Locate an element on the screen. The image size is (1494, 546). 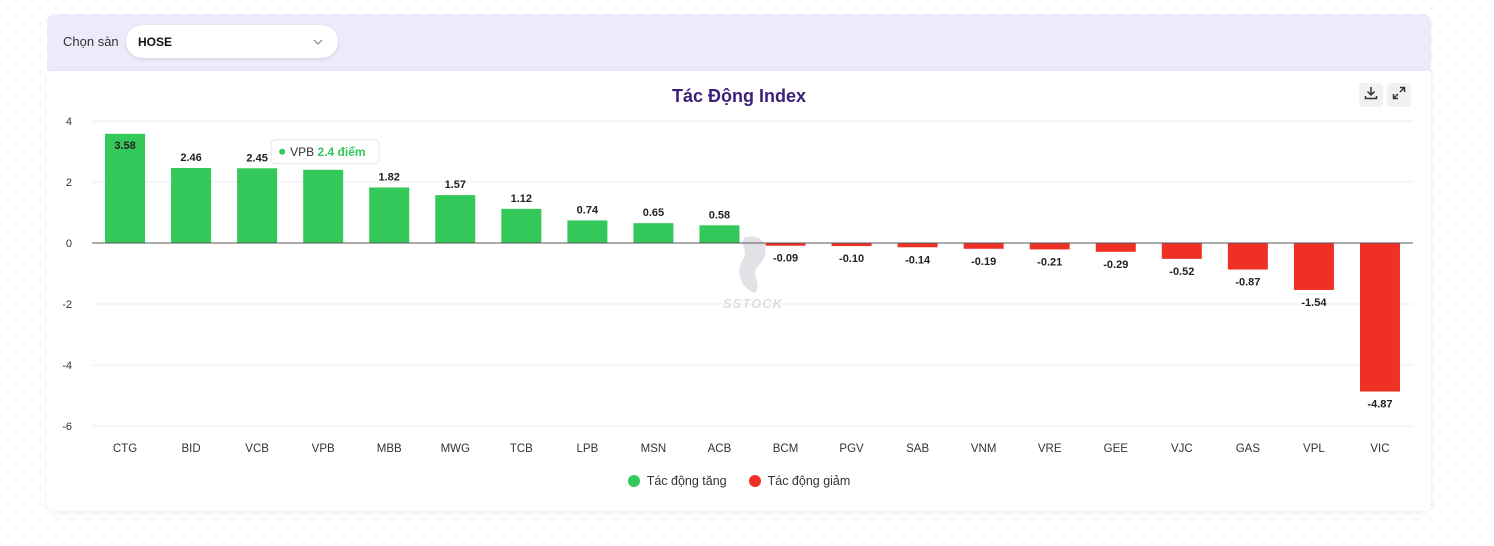
download-icon is located at coordinates (1371, 95).